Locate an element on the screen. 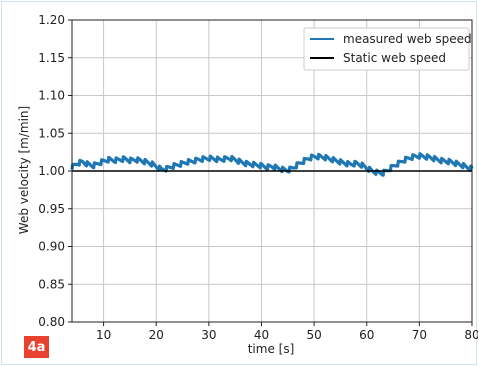 The width and height of the screenshot is (479, 367). y-tick-label: 0.95 is located at coordinates (51, 209).